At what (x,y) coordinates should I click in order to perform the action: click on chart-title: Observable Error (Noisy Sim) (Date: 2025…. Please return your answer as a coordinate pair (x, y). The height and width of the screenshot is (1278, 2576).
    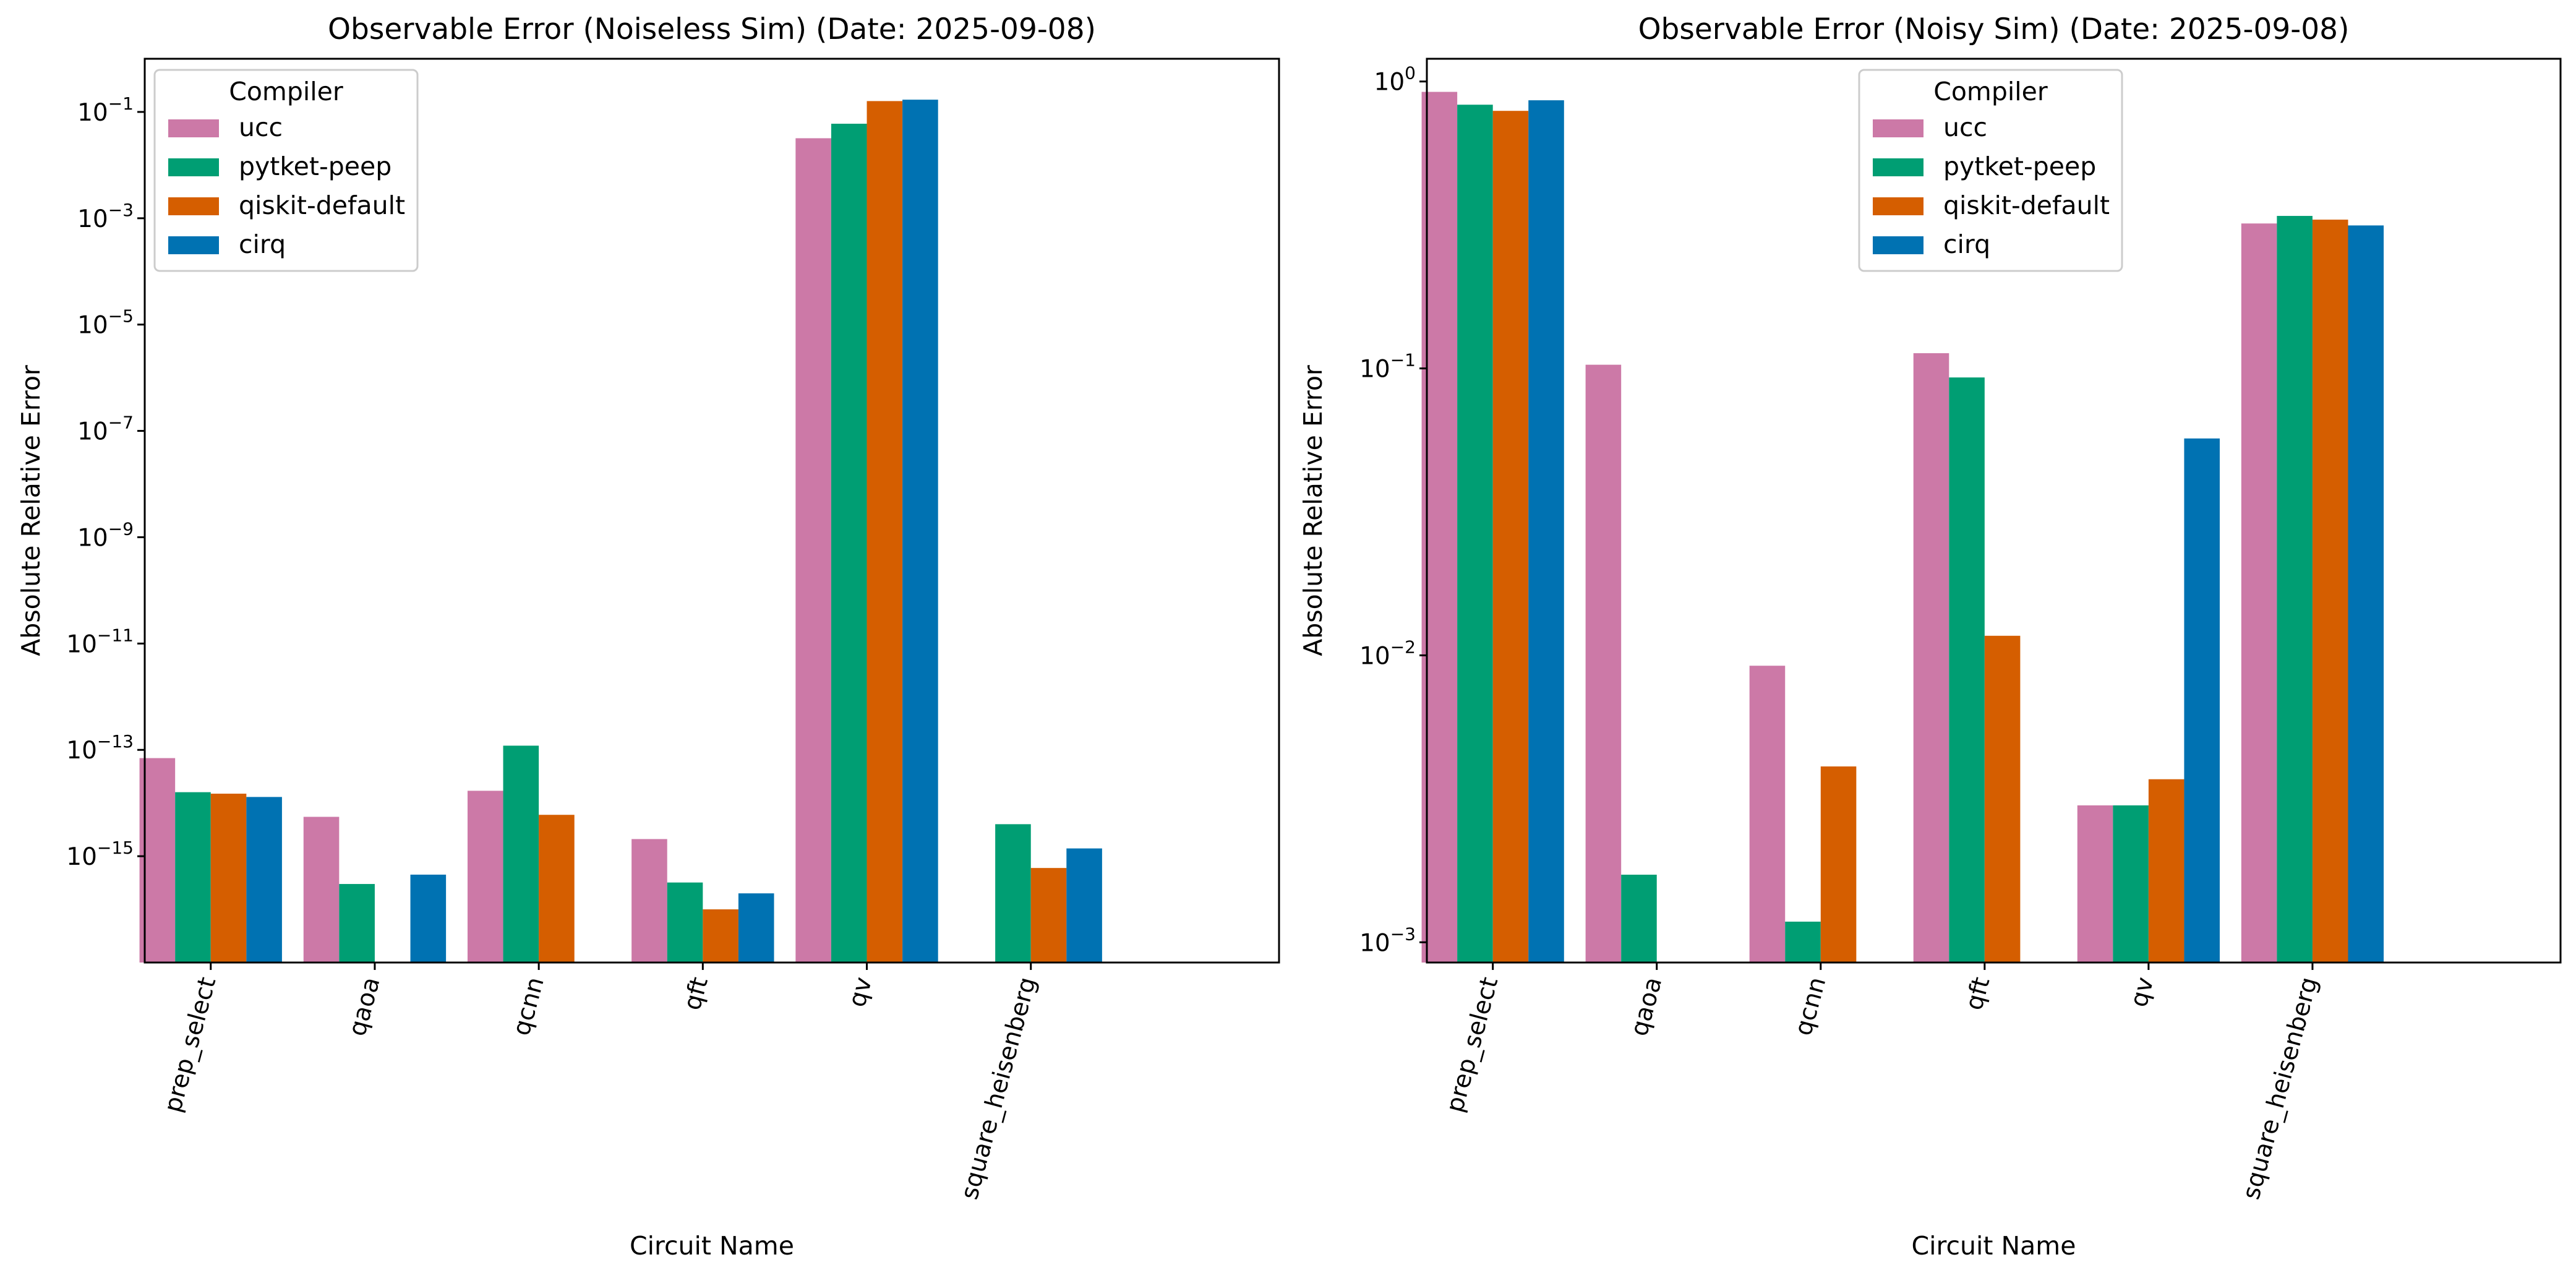
    Looking at the image, I should click on (1994, 29).